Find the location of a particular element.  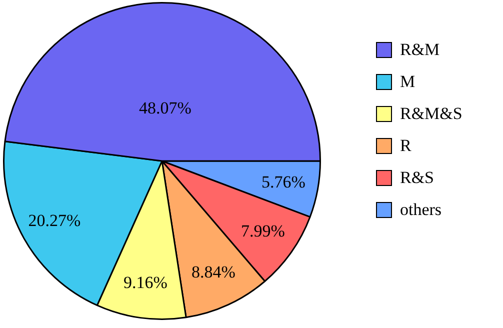

legend-label: R&M is located at coordinates (420, 50).